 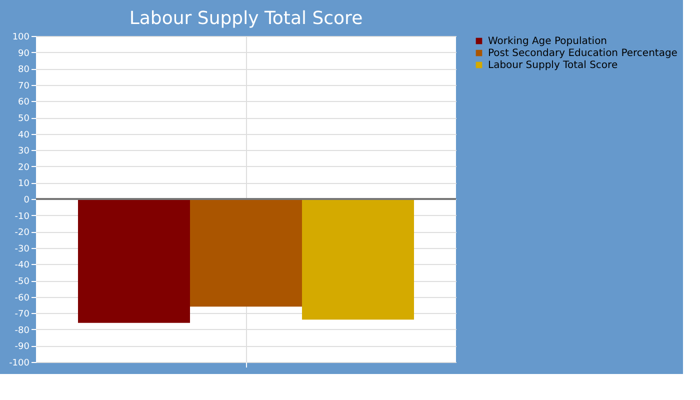 What do you see at coordinates (22, 217) in the screenshot?
I see `y-tick-label: -10` at bounding box center [22, 217].